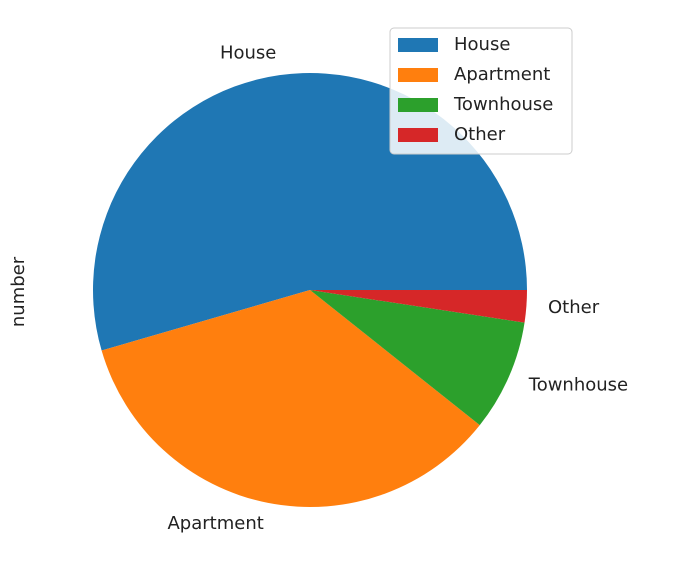 This screenshot has height=580, width=694. What do you see at coordinates (418, 306) in the screenshot?
I see `pie-slice-other` at bounding box center [418, 306].